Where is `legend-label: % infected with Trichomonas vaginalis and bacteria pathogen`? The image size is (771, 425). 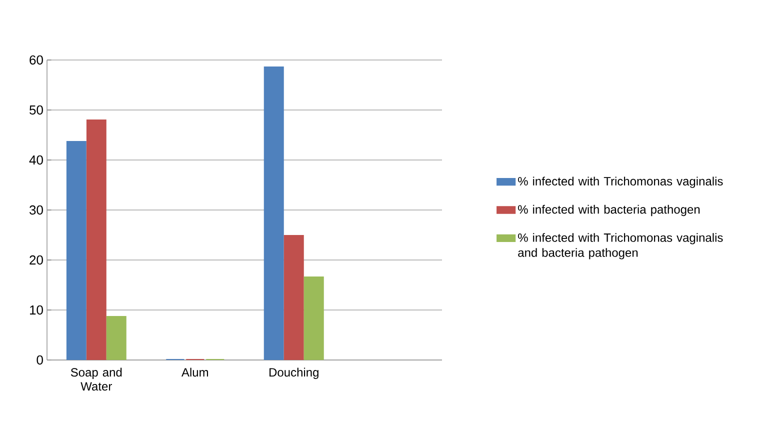
legend-label: % infected with Trichomonas vaginalis and bacteria pathogen is located at coordinates (620, 246).